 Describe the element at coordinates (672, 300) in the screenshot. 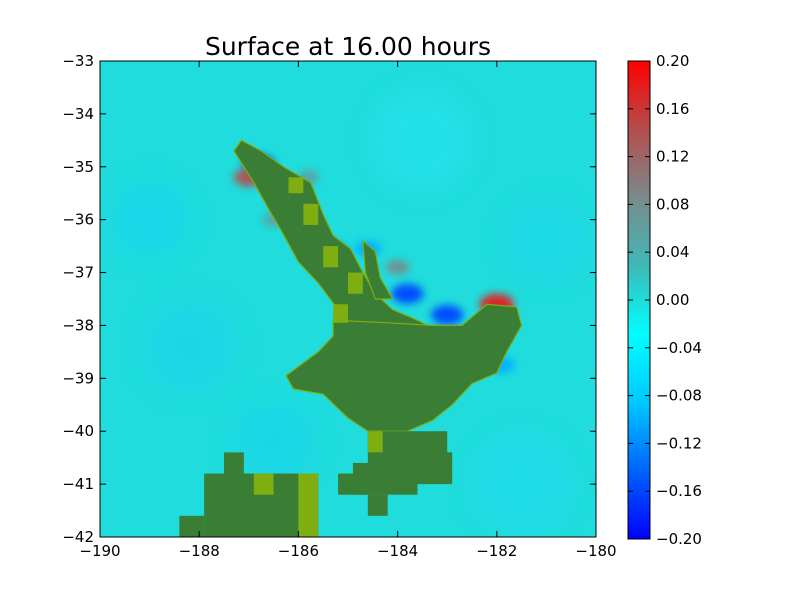

I see `colorbar-tick-label: 0.00` at that location.